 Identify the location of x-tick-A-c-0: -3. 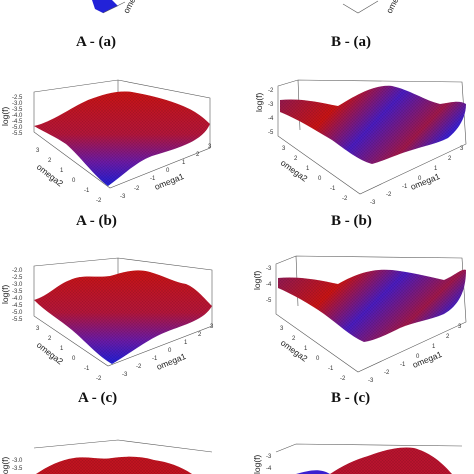
(125, 375).